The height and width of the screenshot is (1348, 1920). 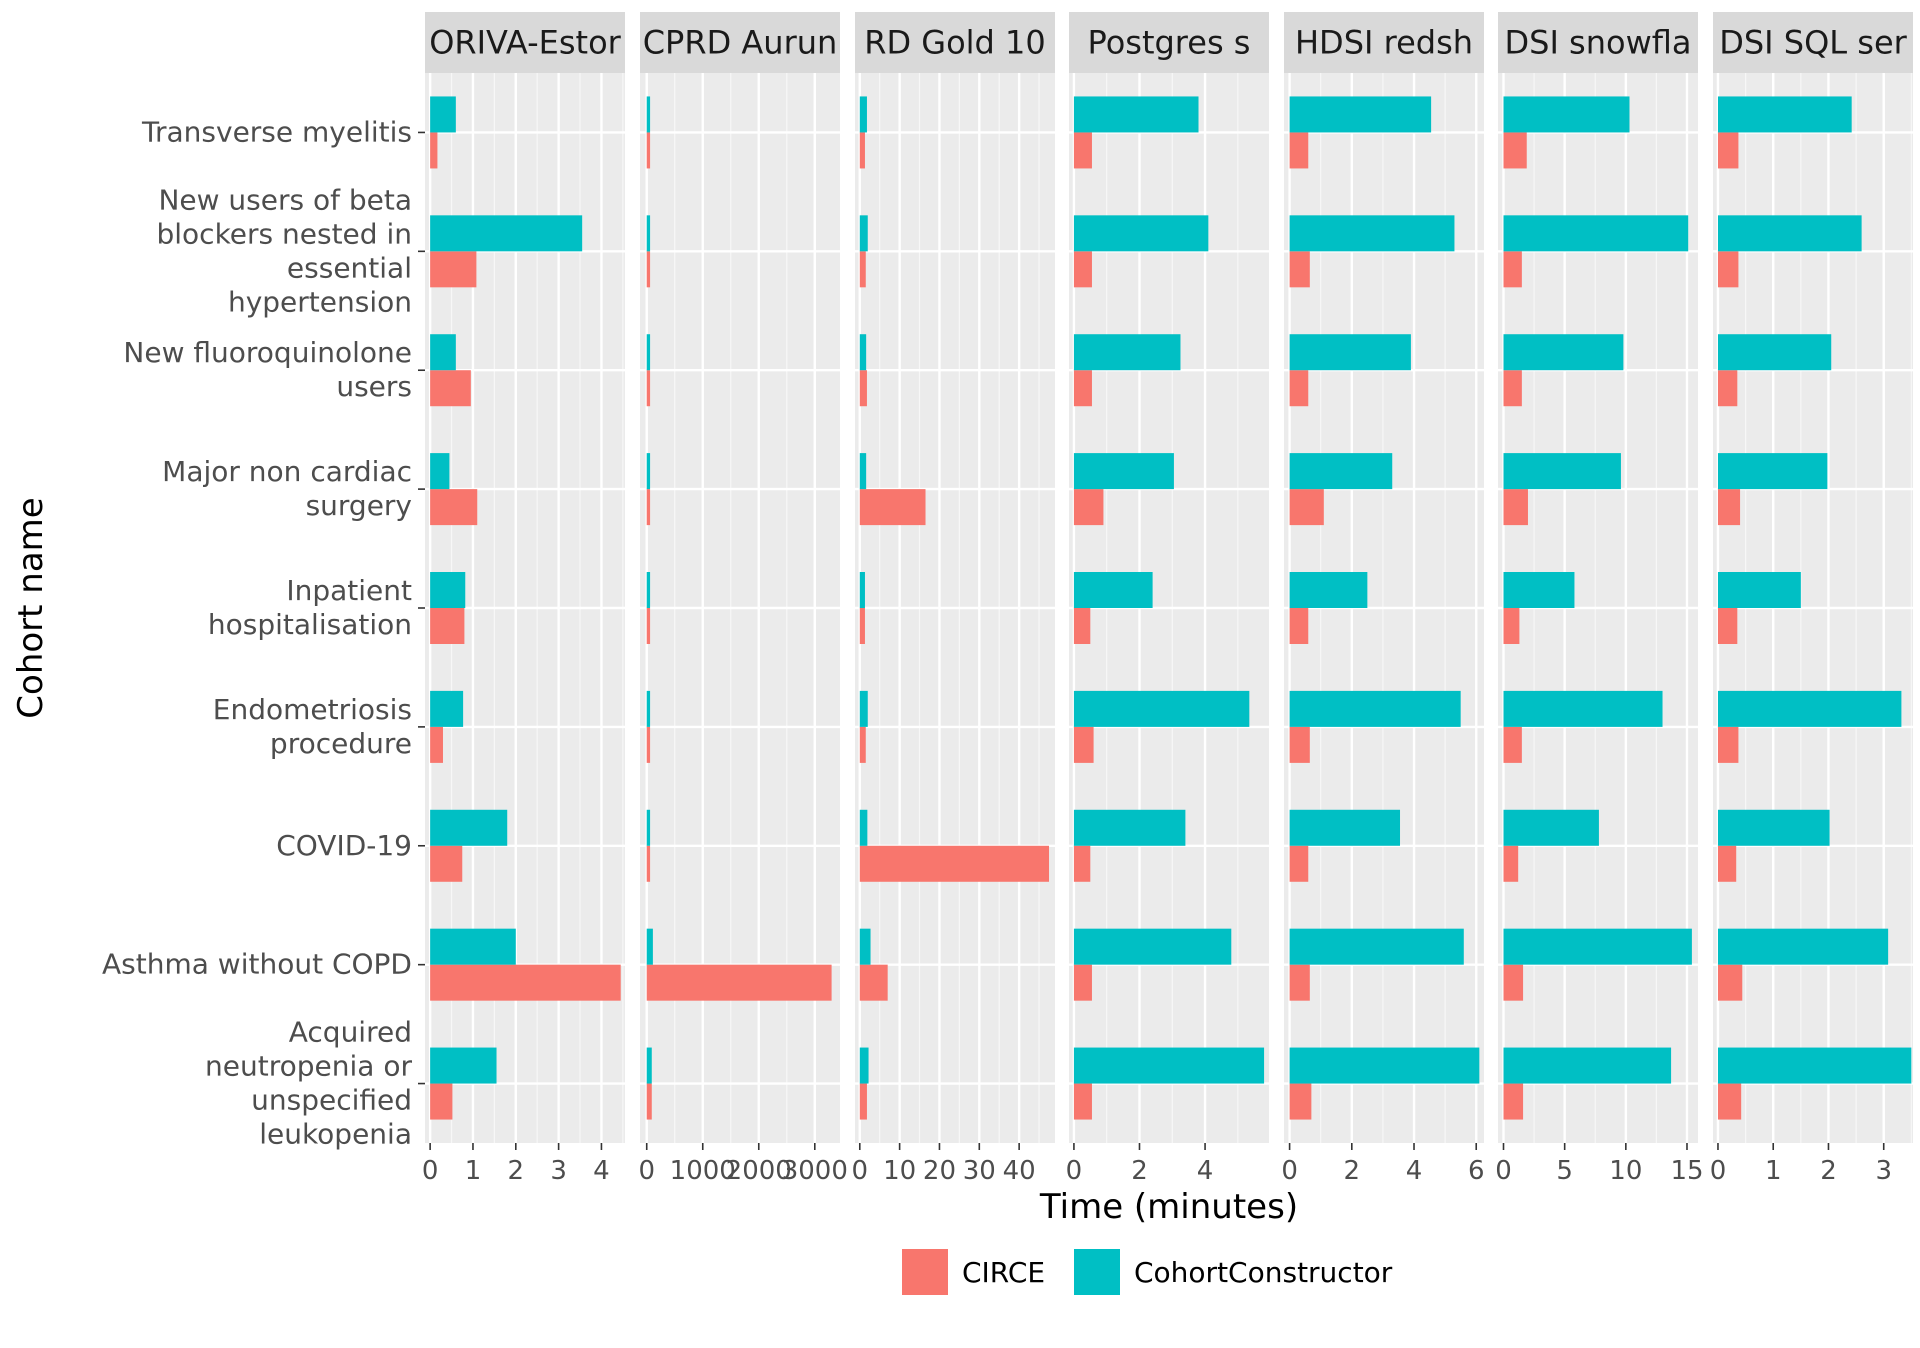 I want to click on x-tick-label: 1, so click(x=1773, y=1171).